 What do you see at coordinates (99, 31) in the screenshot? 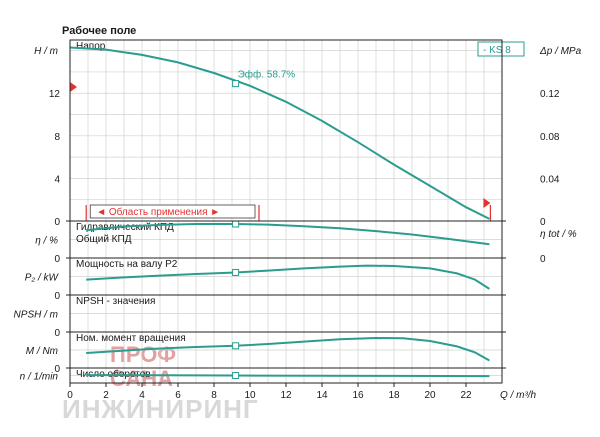
I see `chart-title: Рабочее поле` at bounding box center [99, 31].